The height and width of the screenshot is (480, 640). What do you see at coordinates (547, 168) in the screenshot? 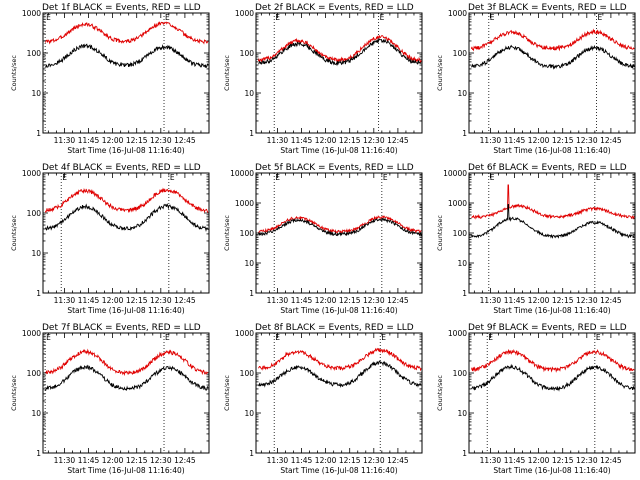
I see `panel-title: Det 6f BLACK = Events, RED = LLD` at bounding box center [547, 168].